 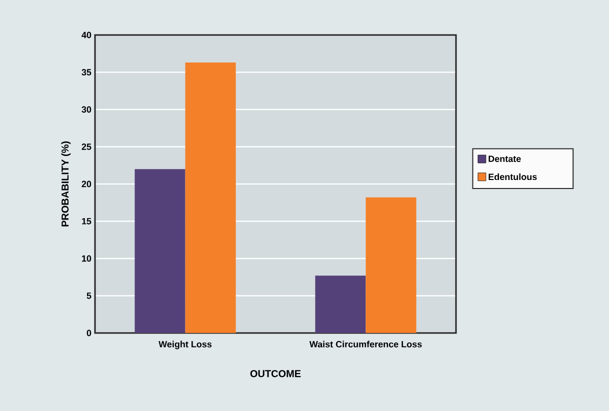 I want to click on y-tick-label: 35, so click(x=87, y=72).